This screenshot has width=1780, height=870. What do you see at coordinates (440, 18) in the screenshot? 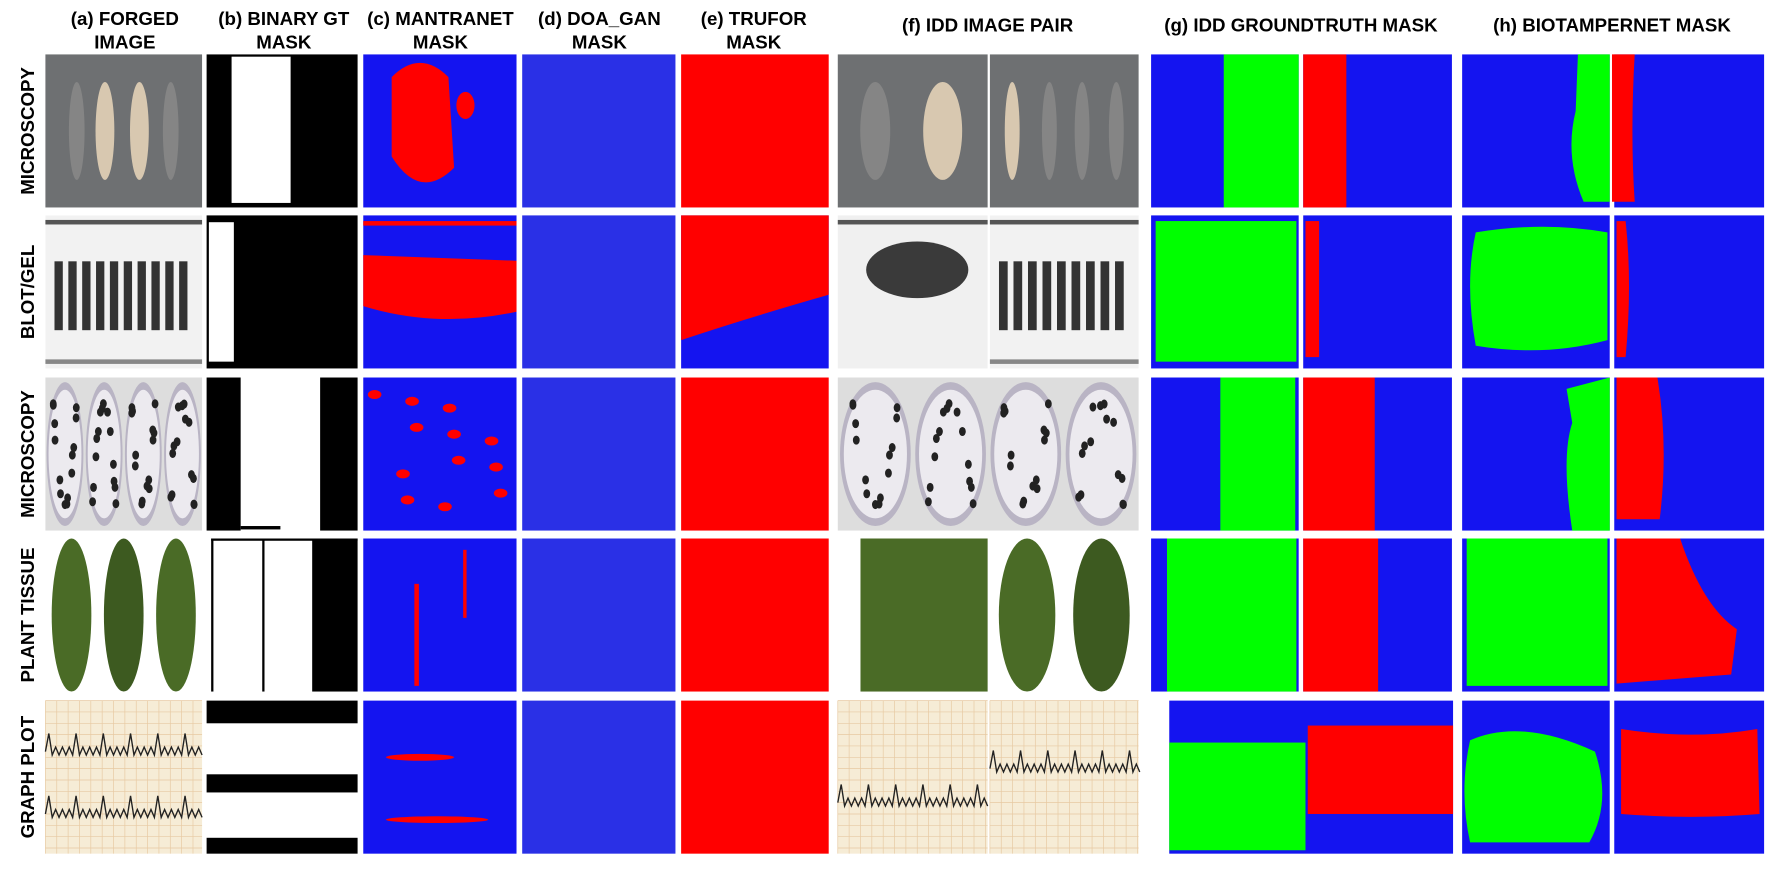
I see `column-header: (c) MANTRANET` at bounding box center [440, 18].